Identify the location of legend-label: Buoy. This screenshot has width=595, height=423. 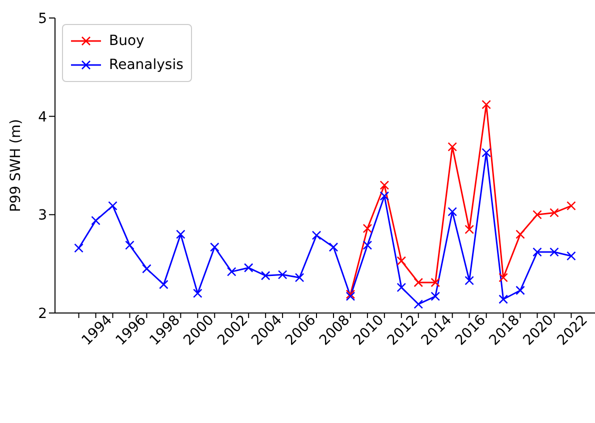
(126, 41).